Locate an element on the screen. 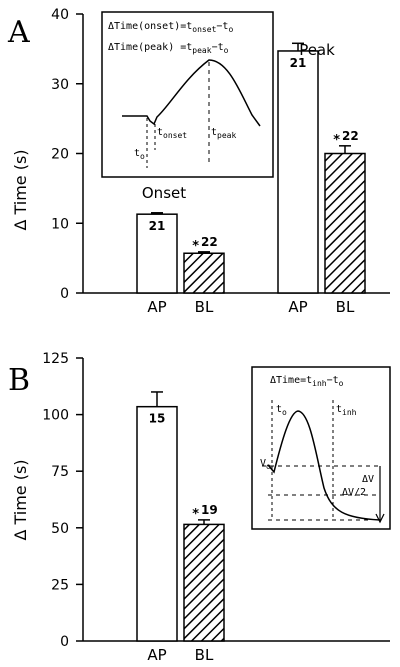  panel-b-y-ticks: 0 25 50 75 100 125 is located at coordinates (62, 500).